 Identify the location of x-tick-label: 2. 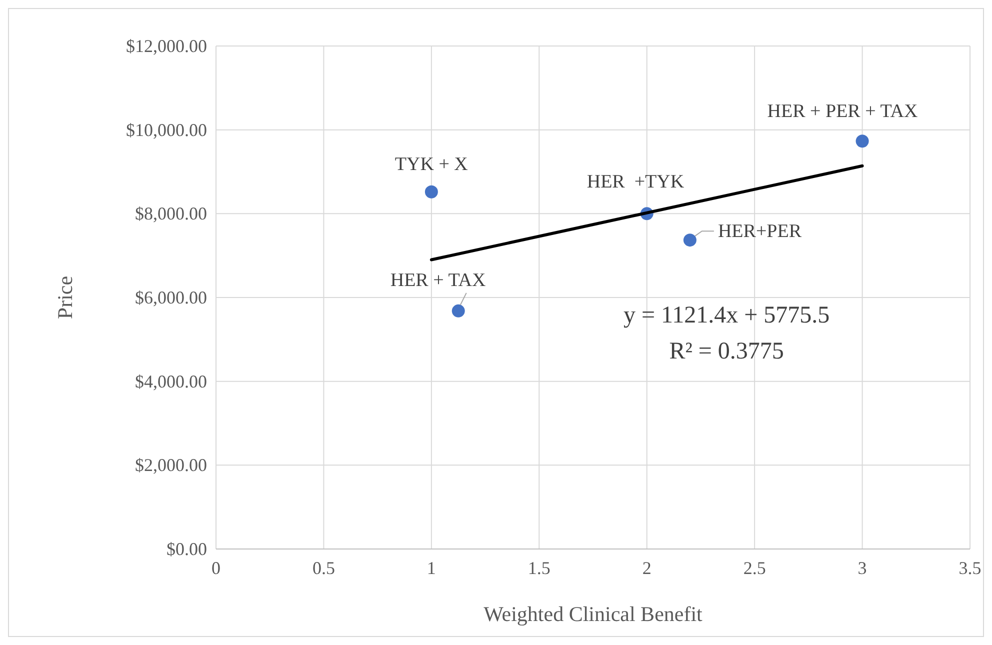
(647, 568).